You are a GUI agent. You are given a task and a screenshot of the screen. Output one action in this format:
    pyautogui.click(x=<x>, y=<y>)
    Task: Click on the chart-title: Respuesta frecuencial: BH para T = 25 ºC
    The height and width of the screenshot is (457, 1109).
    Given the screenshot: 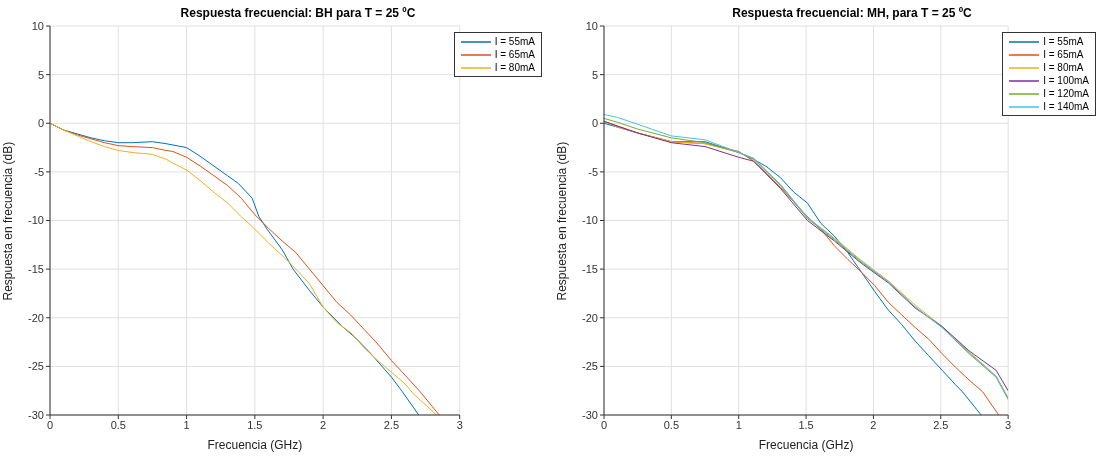 What is the action you would take?
    pyautogui.click(x=298, y=13)
    